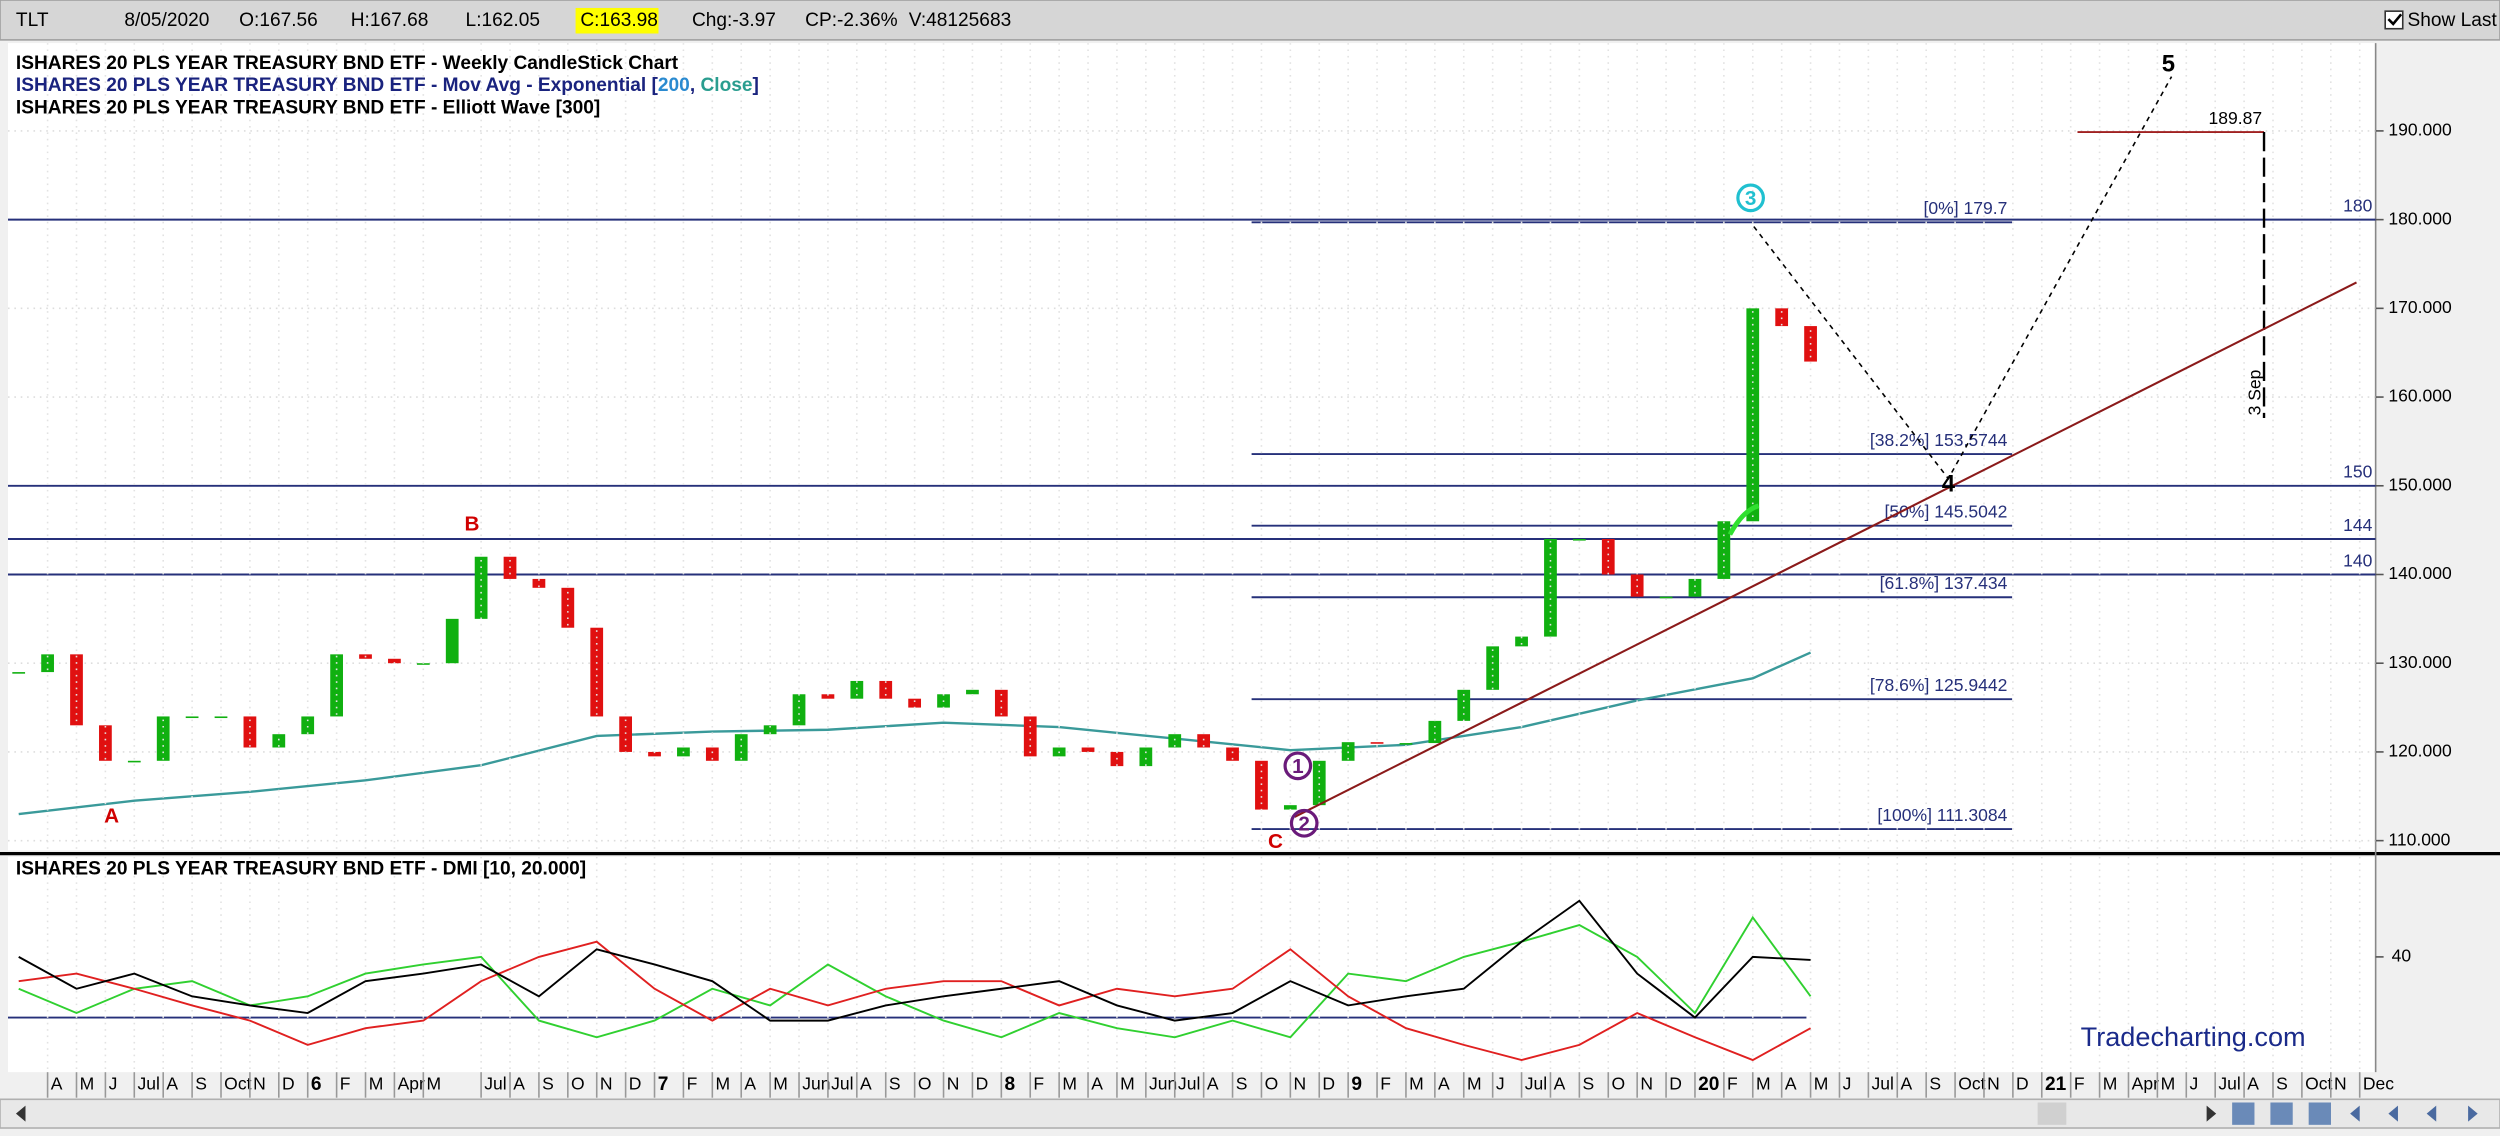  I want to click on wave-label: 3, so click(1751, 198).